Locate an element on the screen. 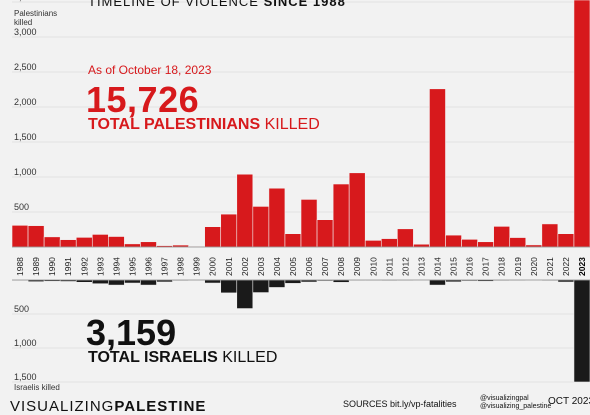  top-y-tick-label: 3,500 is located at coordinates (25, 1).